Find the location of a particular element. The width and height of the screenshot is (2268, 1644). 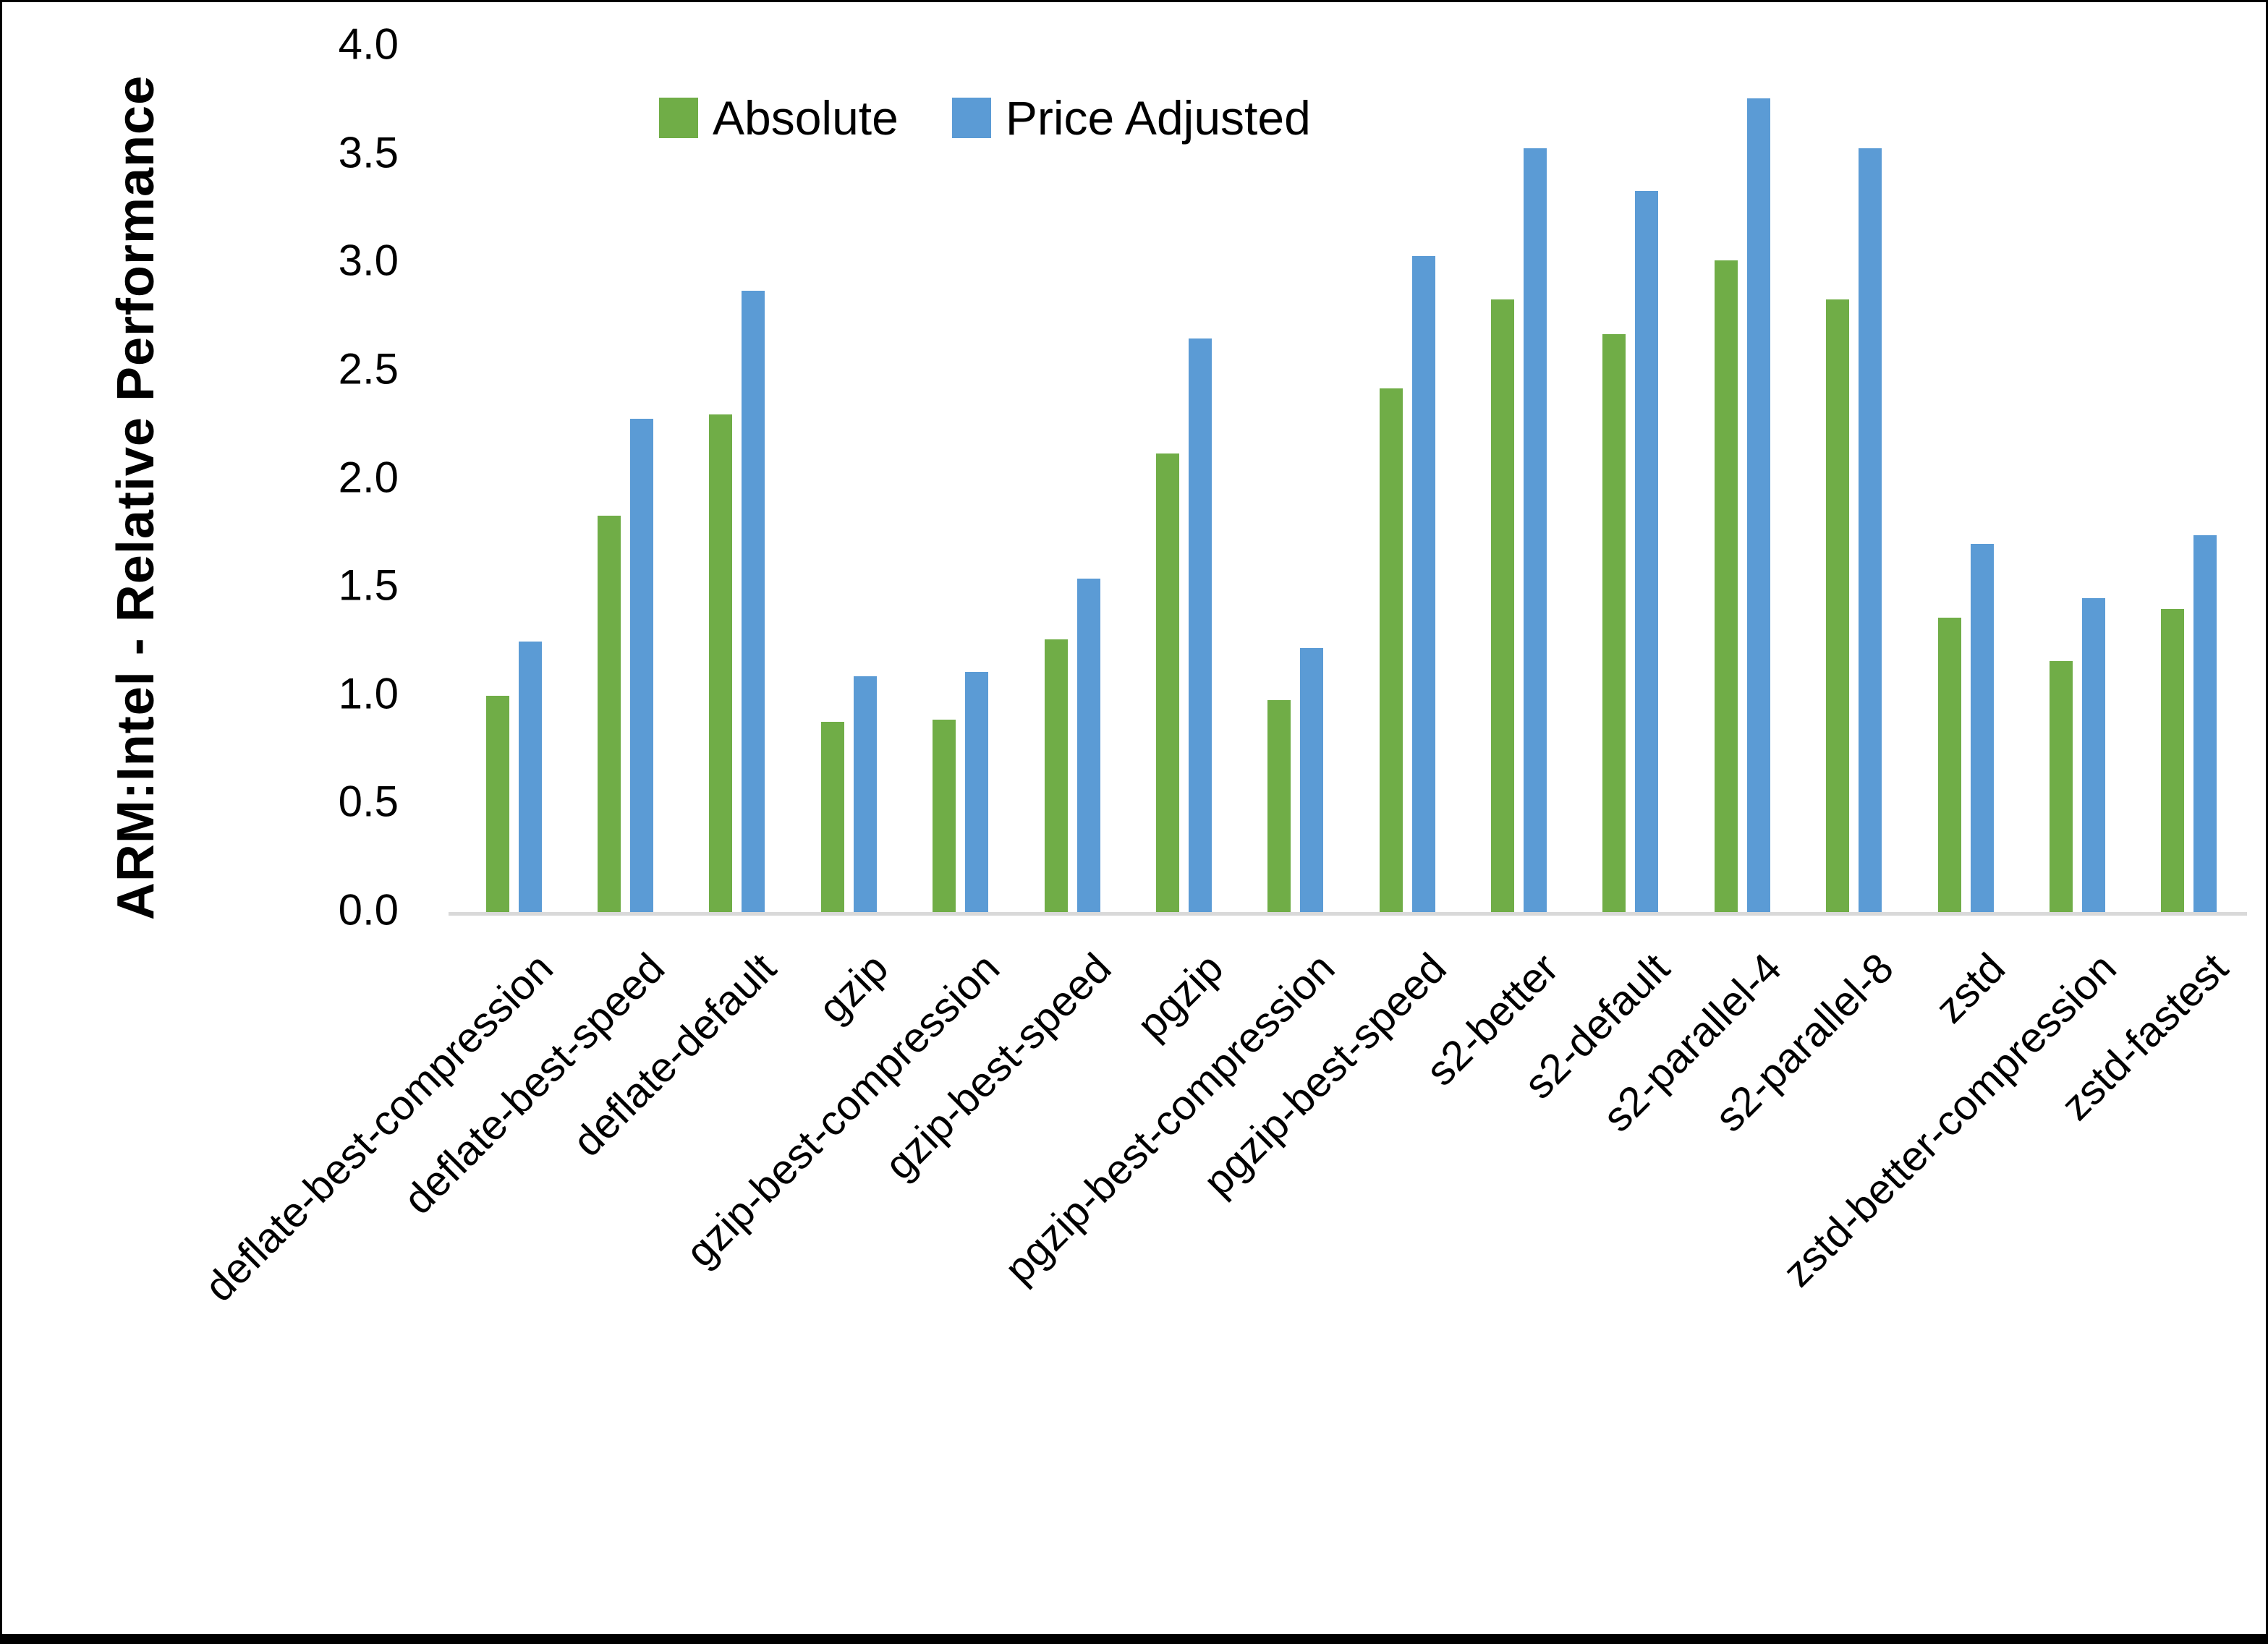

y-tick-label: 3.0 is located at coordinates (368, 260).